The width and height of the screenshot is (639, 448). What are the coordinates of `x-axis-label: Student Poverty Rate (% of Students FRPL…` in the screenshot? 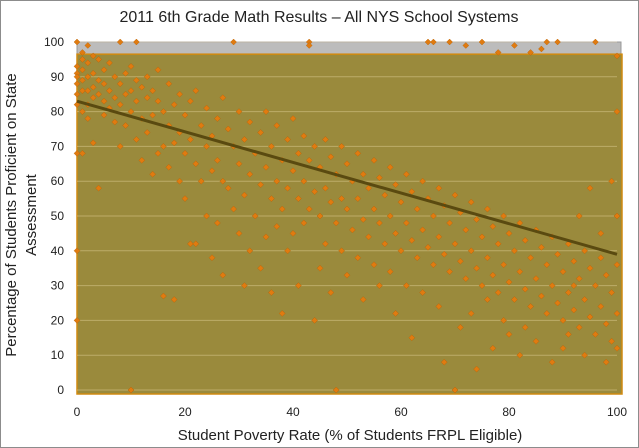 It's located at (350, 435).